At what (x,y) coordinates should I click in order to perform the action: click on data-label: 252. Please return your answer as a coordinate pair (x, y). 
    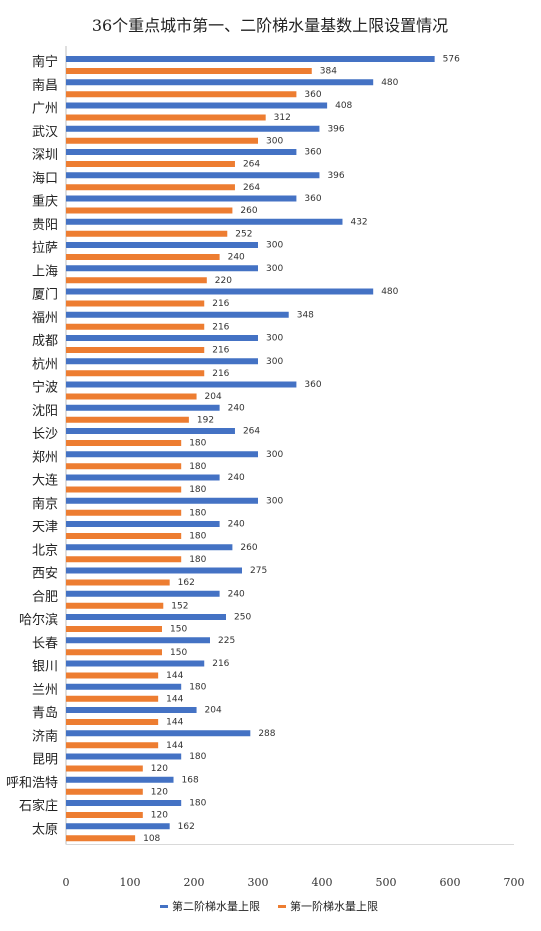
    Looking at the image, I should click on (243, 234).